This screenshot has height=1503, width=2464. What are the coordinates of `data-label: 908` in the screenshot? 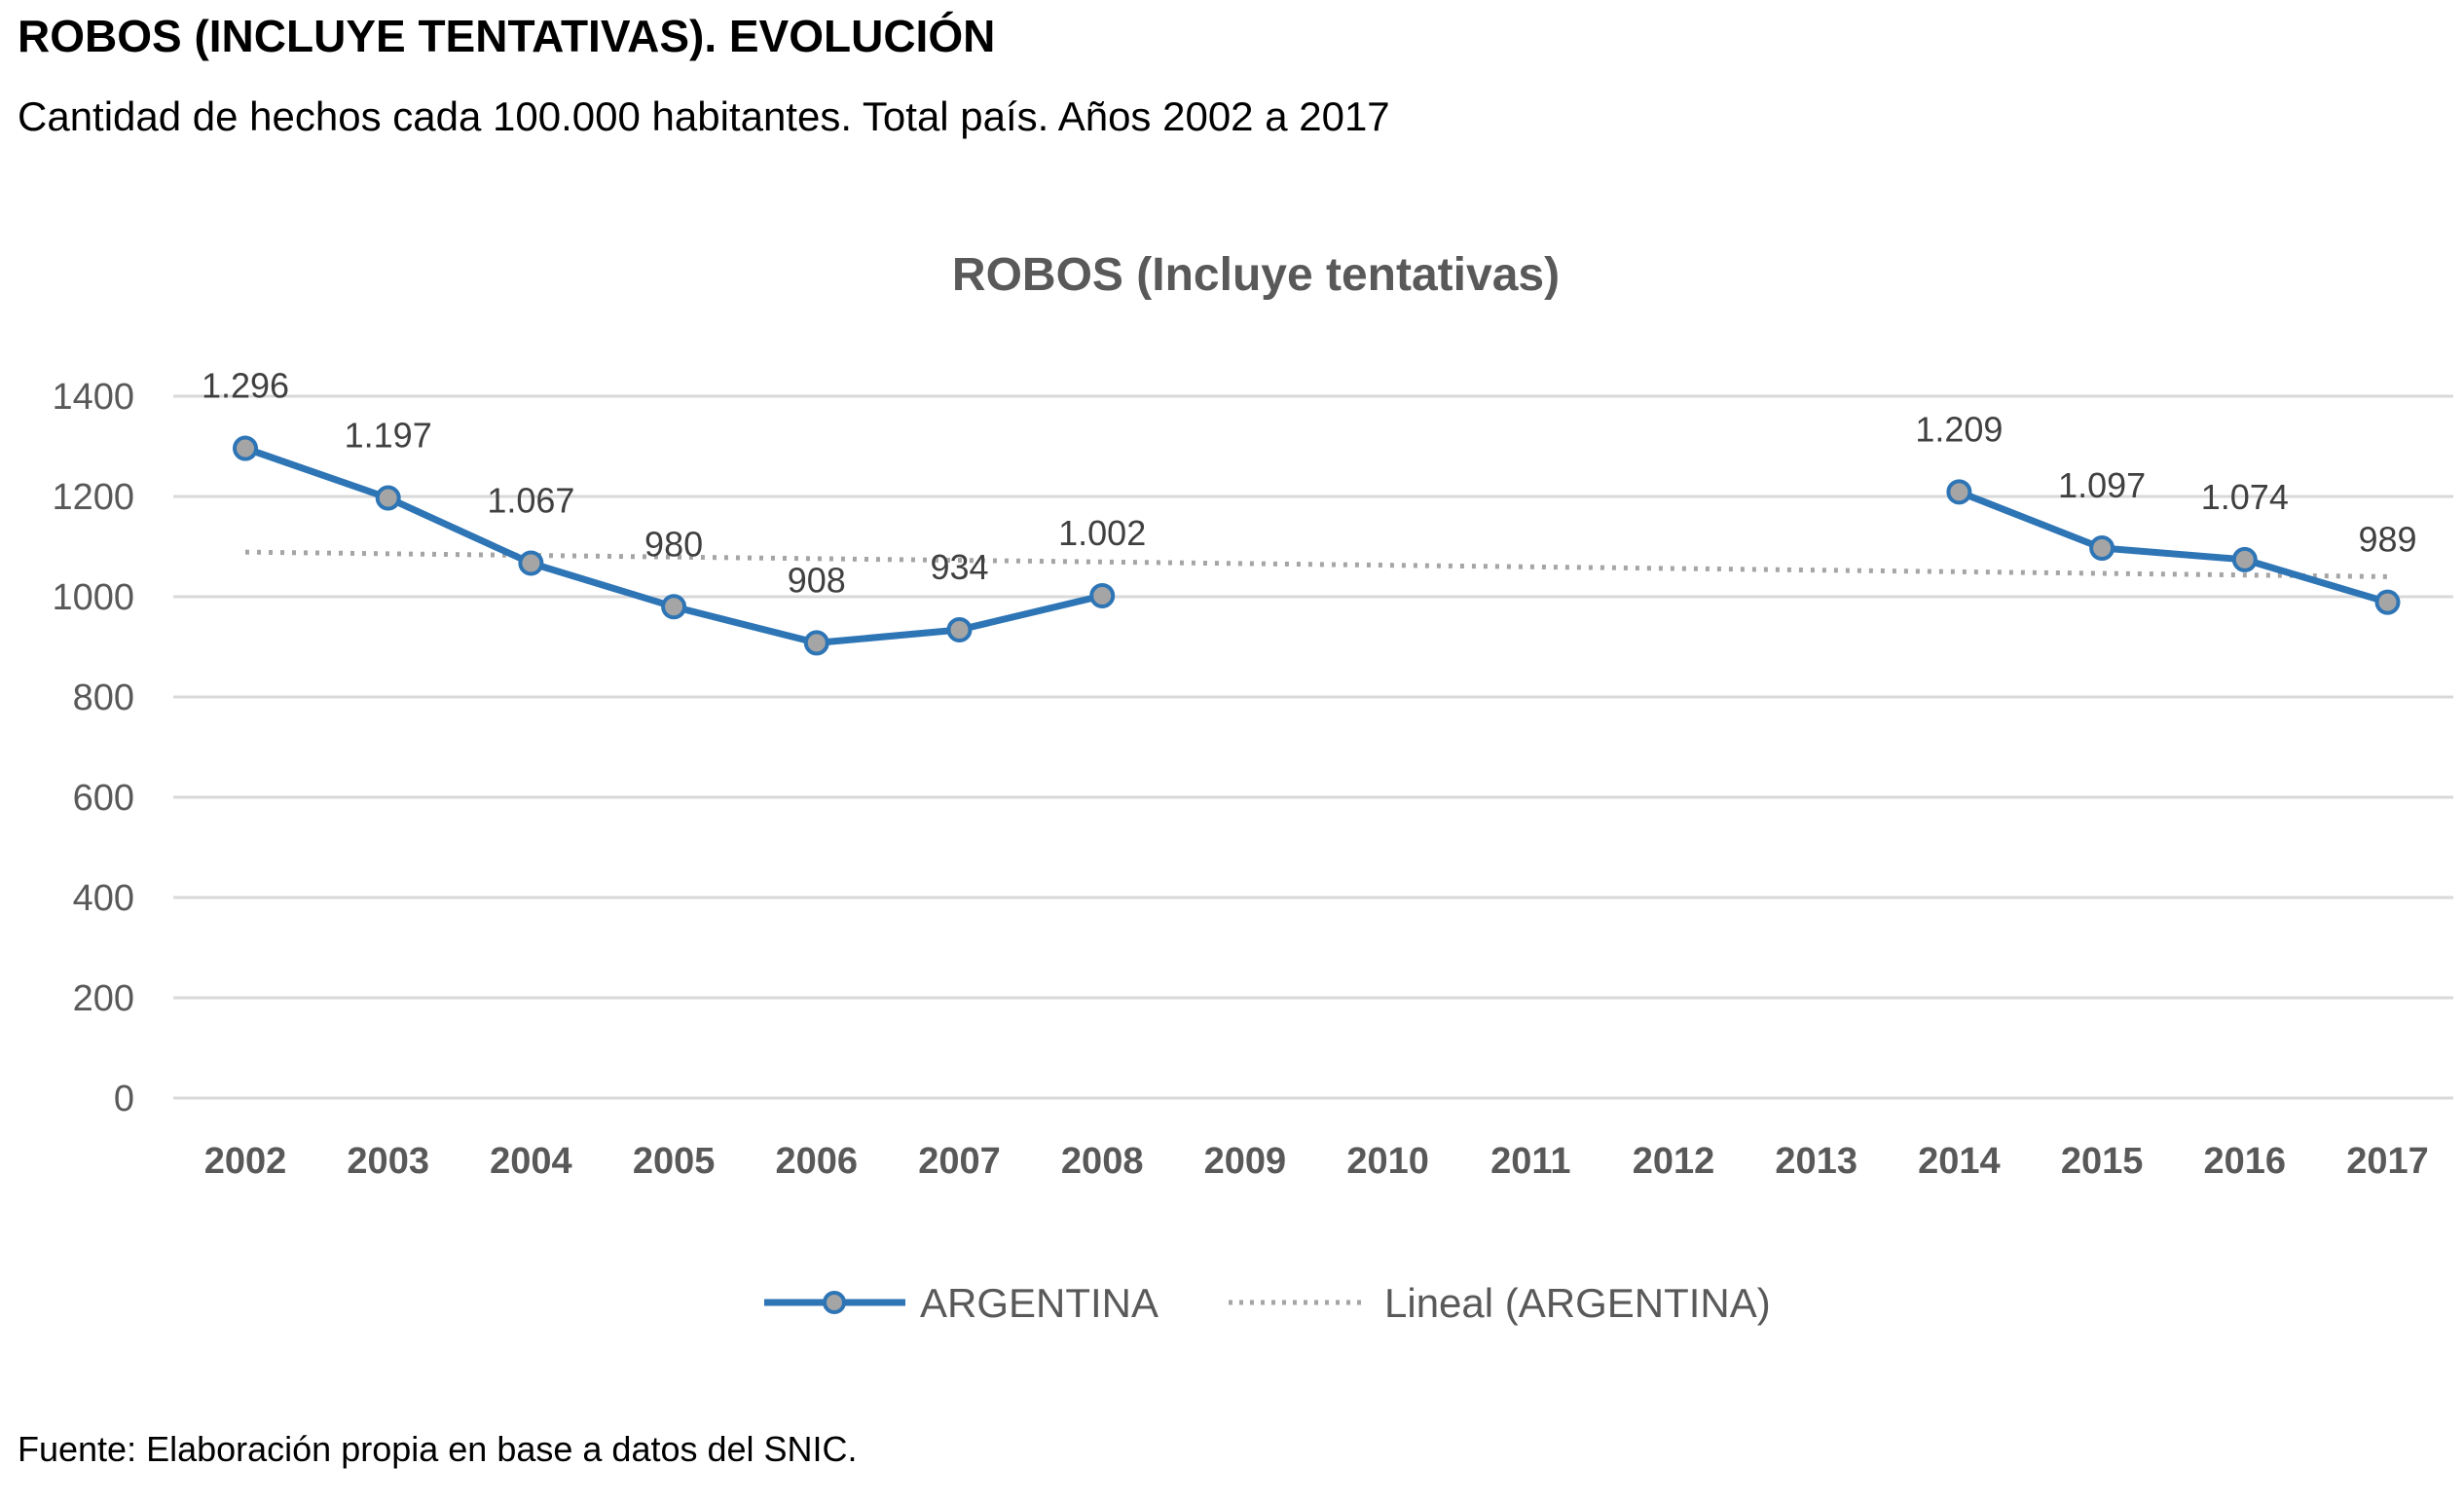 It's located at (817, 580).